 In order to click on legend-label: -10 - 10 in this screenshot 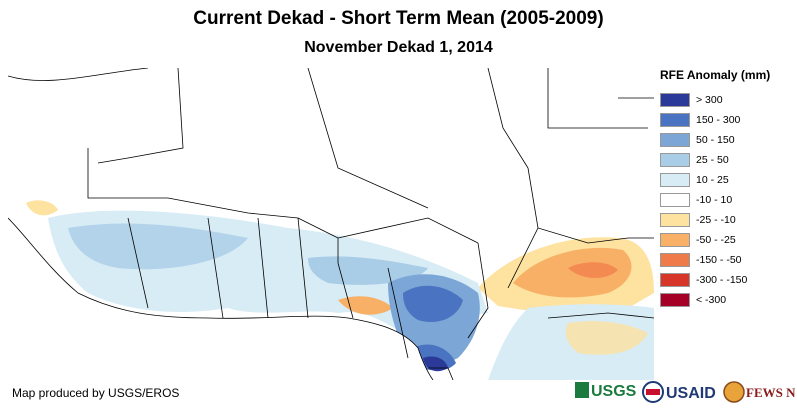, I will do `click(714, 200)`.